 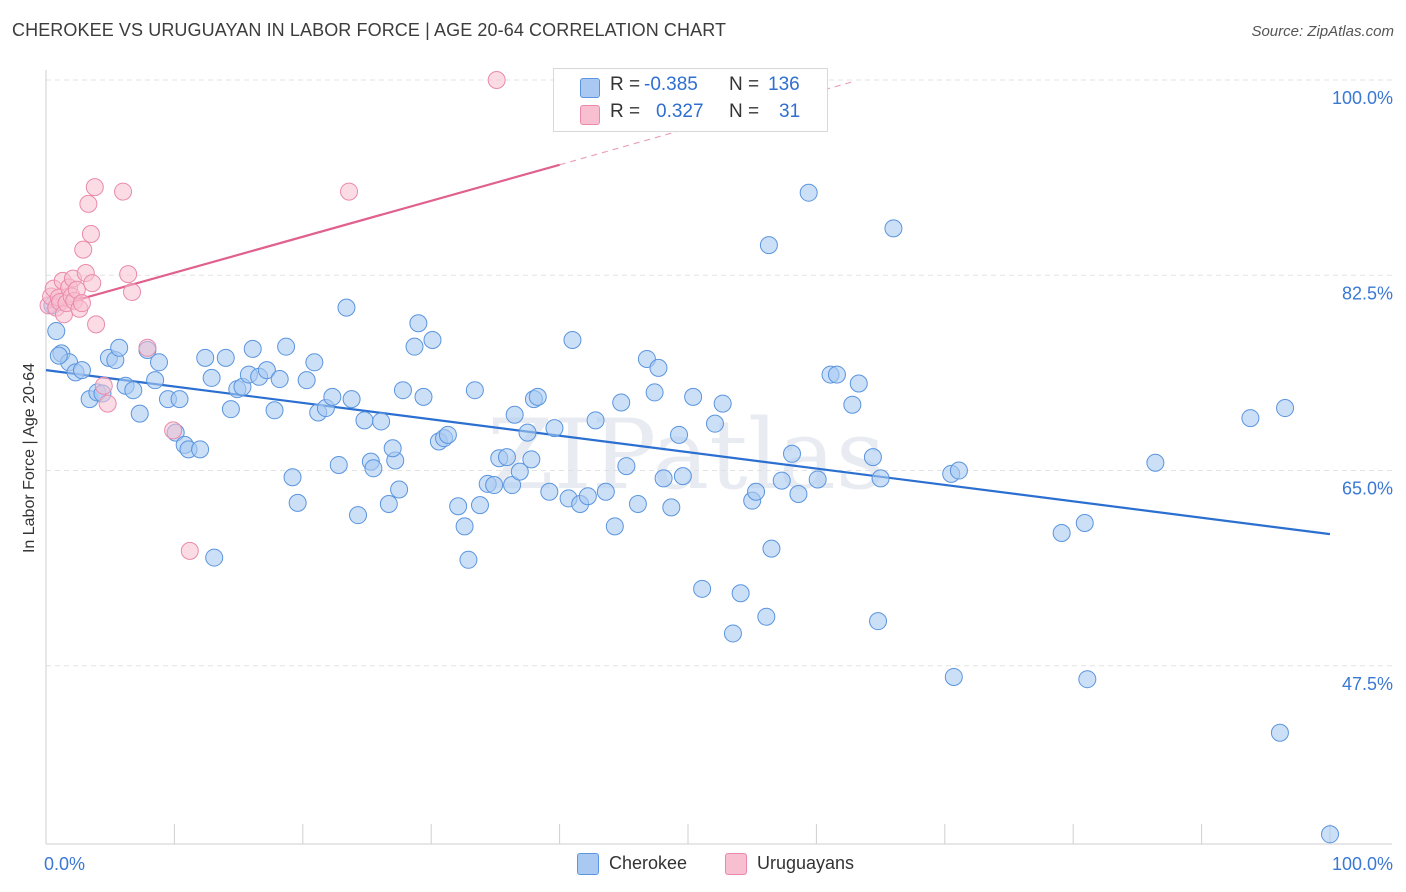 I want to click on y-tick-label: 82.5%, so click(x=1367, y=293).